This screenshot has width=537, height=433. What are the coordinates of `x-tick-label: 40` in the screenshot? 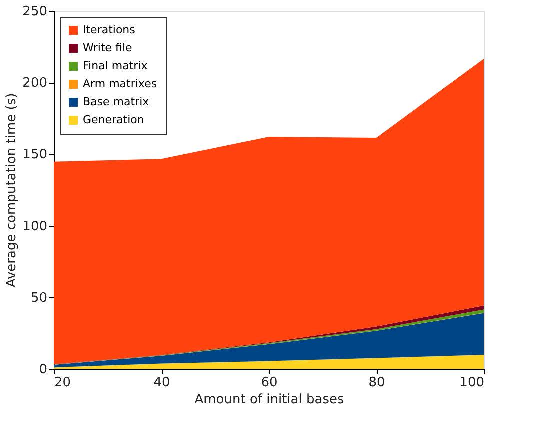 It's located at (162, 383).